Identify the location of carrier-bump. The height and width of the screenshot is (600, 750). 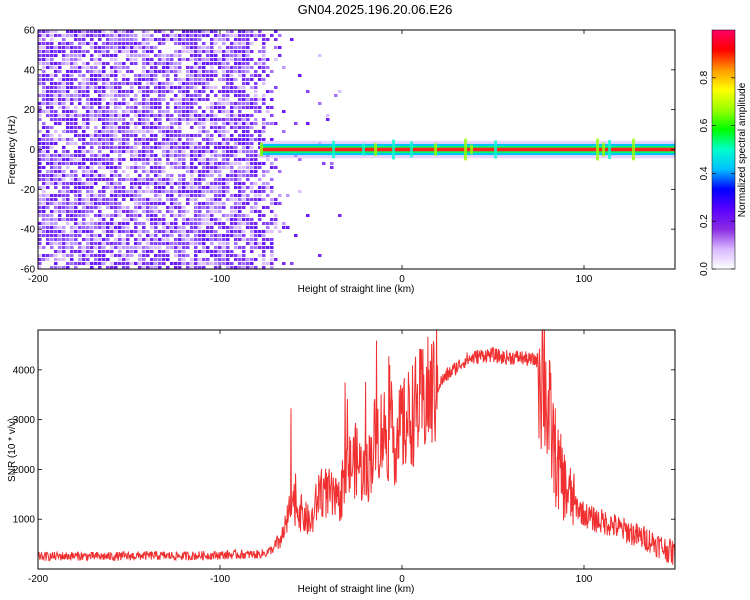
(334, 149).